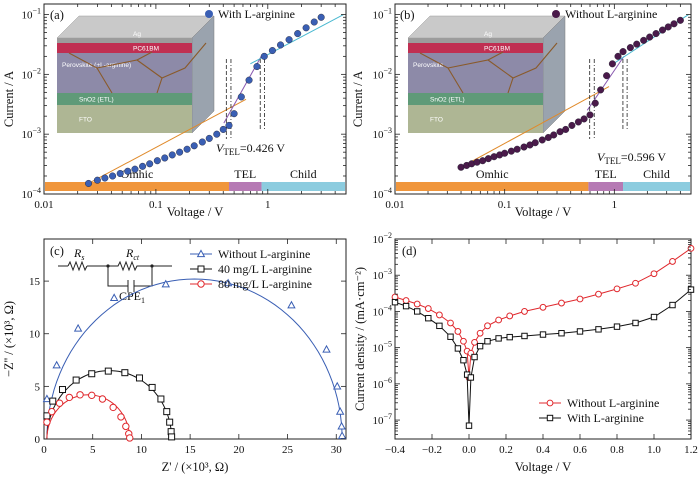 This screenshot has width=700, height=477. I want to click on panel-d-xlabel: Voltage / V, so click(543, 467).